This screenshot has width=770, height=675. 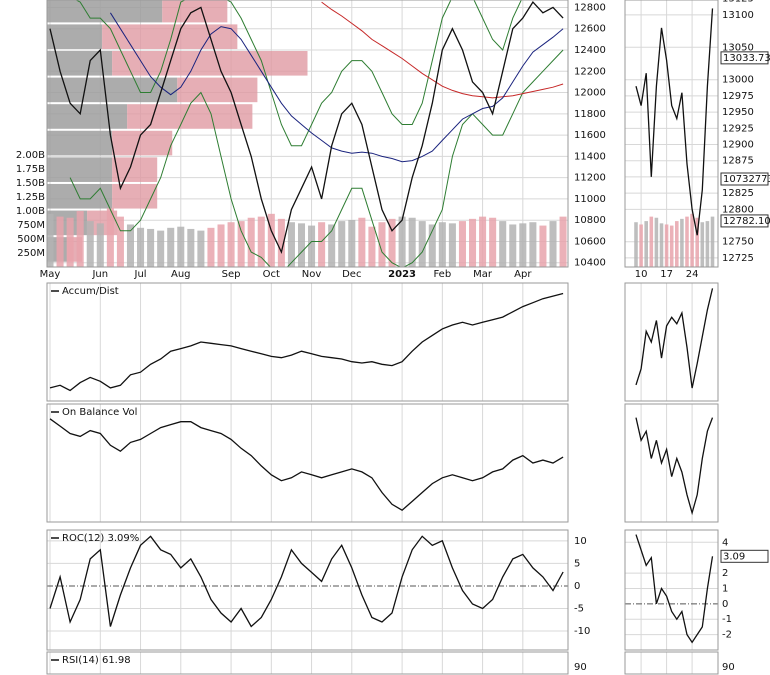 I want to click on annotation-label: 3.09, so click(x=734, y=556).